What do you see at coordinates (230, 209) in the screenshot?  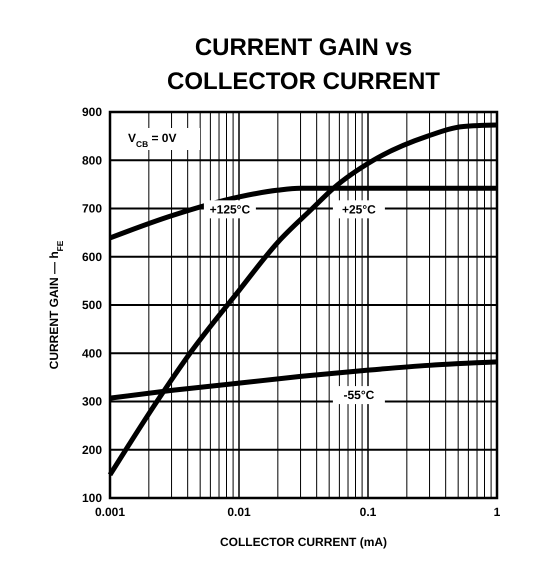 I see `series-label: +125°C` at bounding box center [230, 209].